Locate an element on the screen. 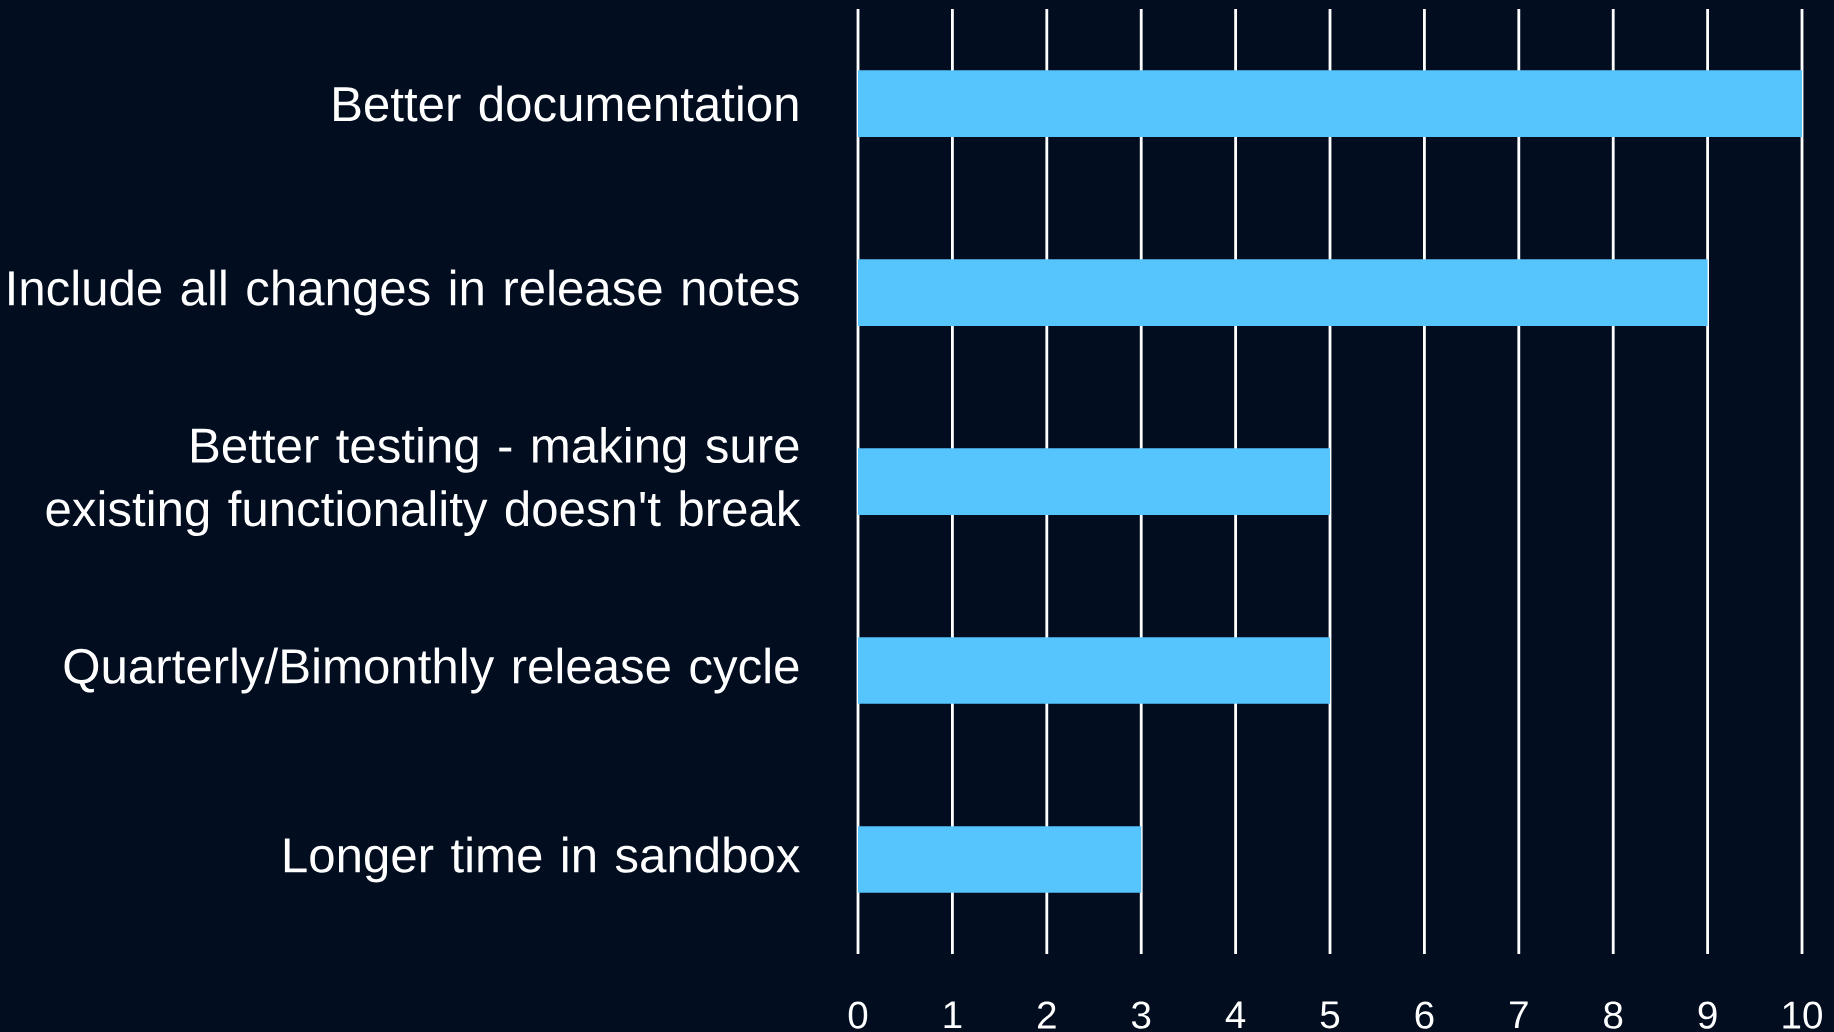 The image size is (1834, 1032). y-tick-label: Quarterly/Bimonthly release cycle is located at coordinates (431, 670).